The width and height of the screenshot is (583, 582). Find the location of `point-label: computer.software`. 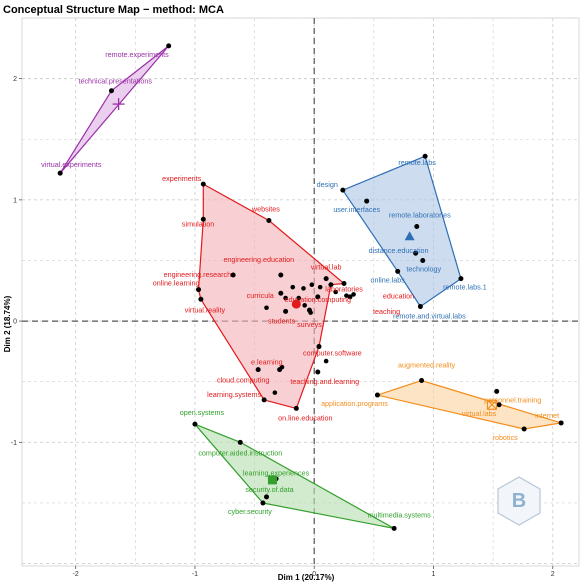

point-label: computer.software is located at coordinates (332, 353).